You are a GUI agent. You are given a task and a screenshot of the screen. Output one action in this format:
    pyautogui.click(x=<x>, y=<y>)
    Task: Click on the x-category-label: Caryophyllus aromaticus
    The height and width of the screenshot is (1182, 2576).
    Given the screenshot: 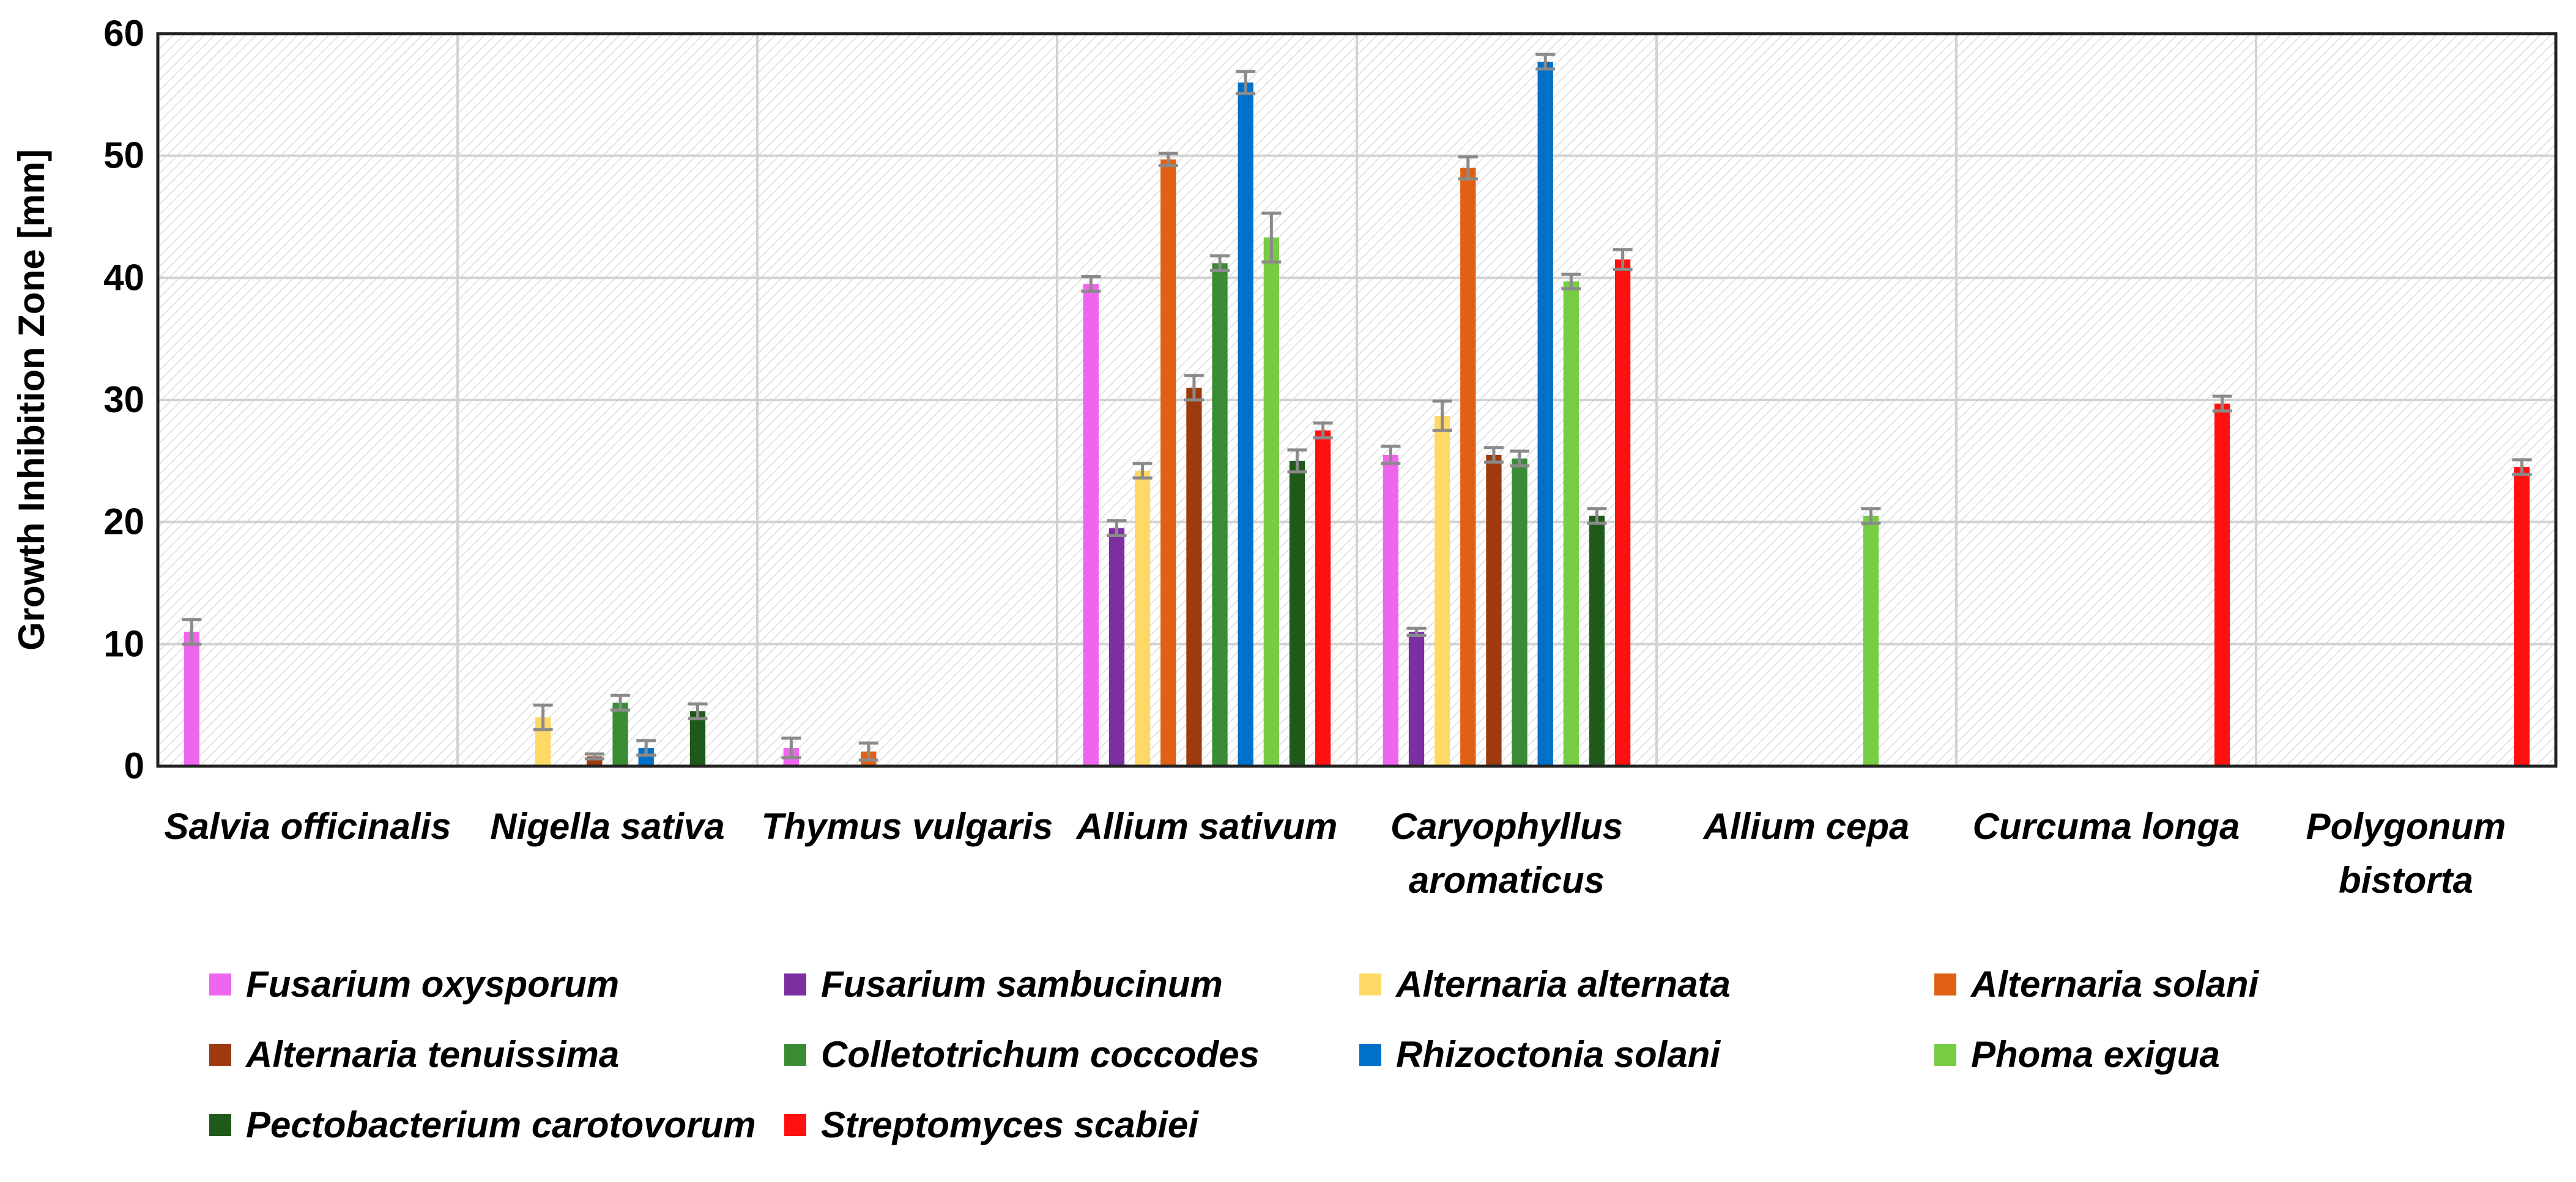 What is the action you would take?
    pyautogui.click(x=1506, y=853)
    